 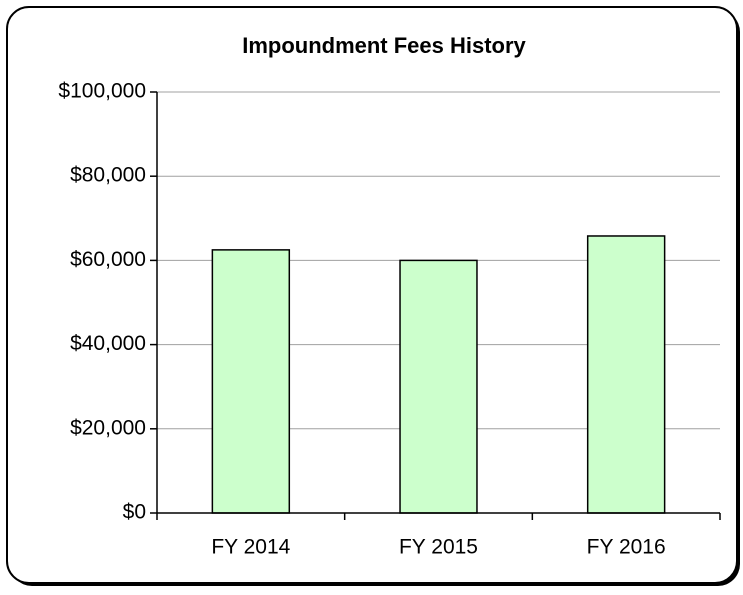 I want to click on x-tick-label: FY 2015, so click(x=438, y=547).